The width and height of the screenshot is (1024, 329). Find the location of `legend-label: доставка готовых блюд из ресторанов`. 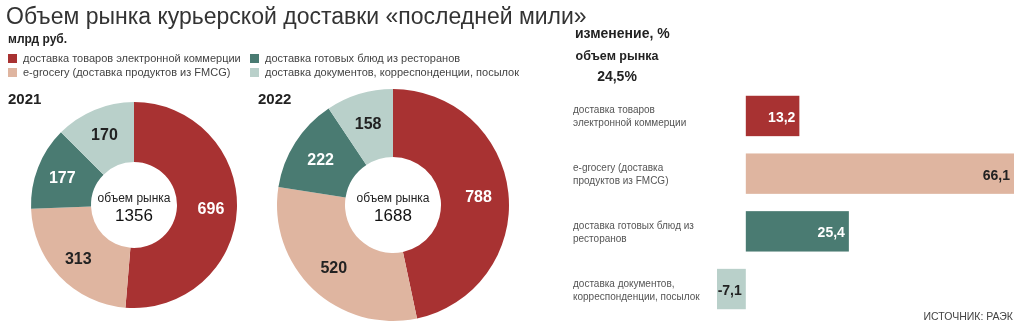

legend-label: доставка готовых блюд из ресторанов is located at coordinates (363, 58).